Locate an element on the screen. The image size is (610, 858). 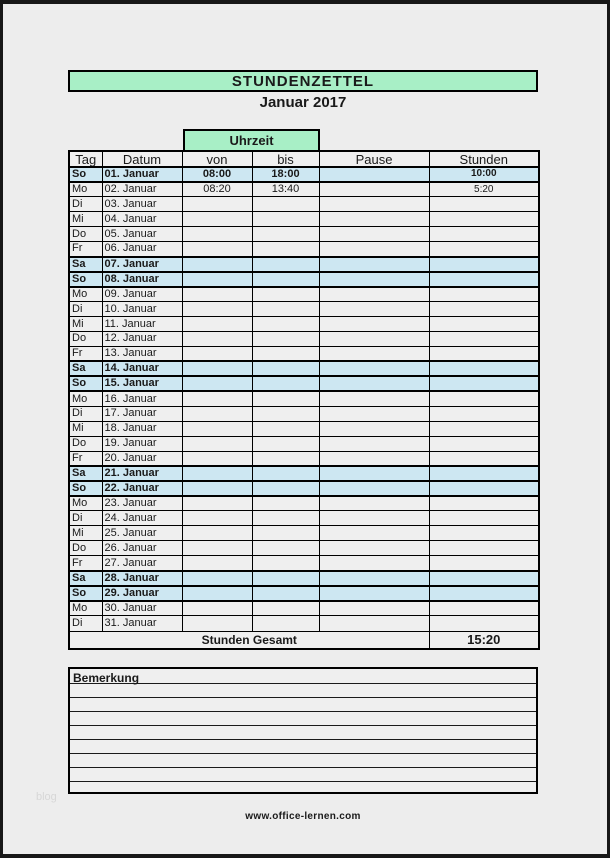
remarks-lines is located at coordinates (303, 740).